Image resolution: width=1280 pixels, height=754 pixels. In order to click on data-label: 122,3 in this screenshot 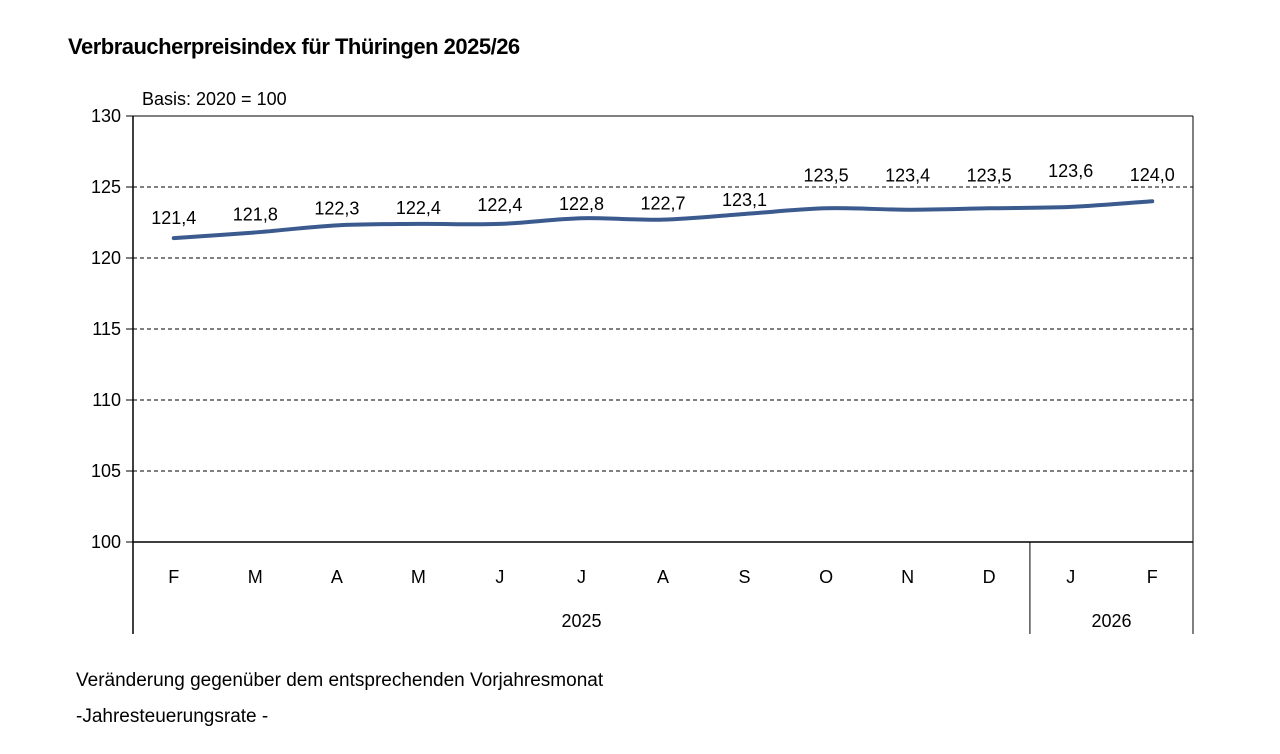, I will do `click(336, 208)`.